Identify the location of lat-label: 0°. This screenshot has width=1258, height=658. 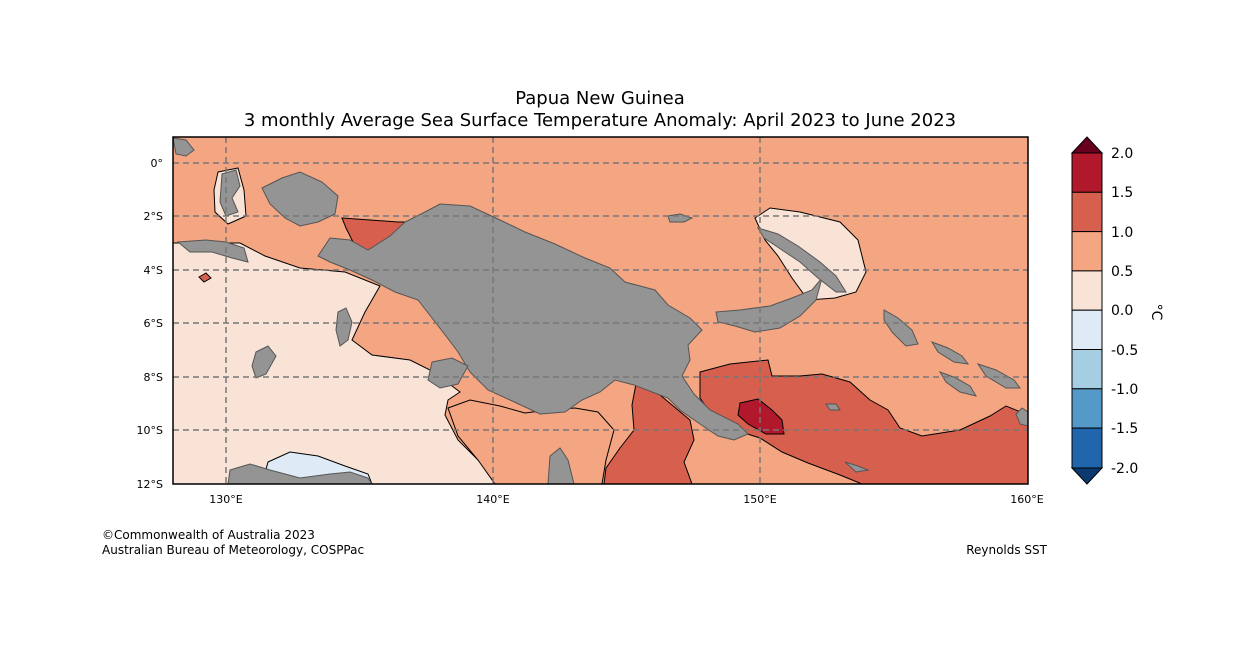
(157, 163).